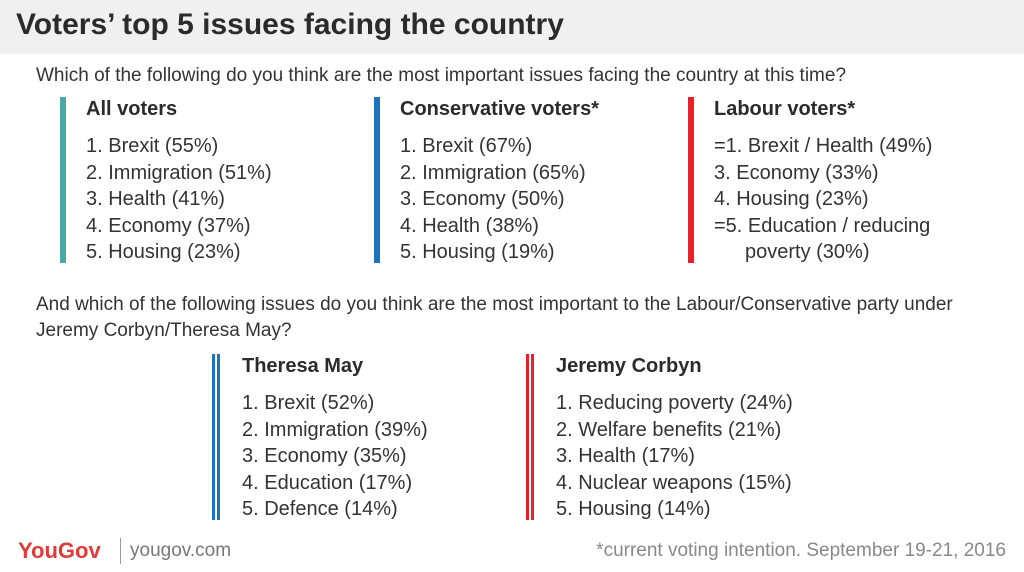  What do you see at coordinates (674, 482) in the screenshot?
I see `list-item: 4. Nuclear weapons (15%)` at bounding box center [674, 482].